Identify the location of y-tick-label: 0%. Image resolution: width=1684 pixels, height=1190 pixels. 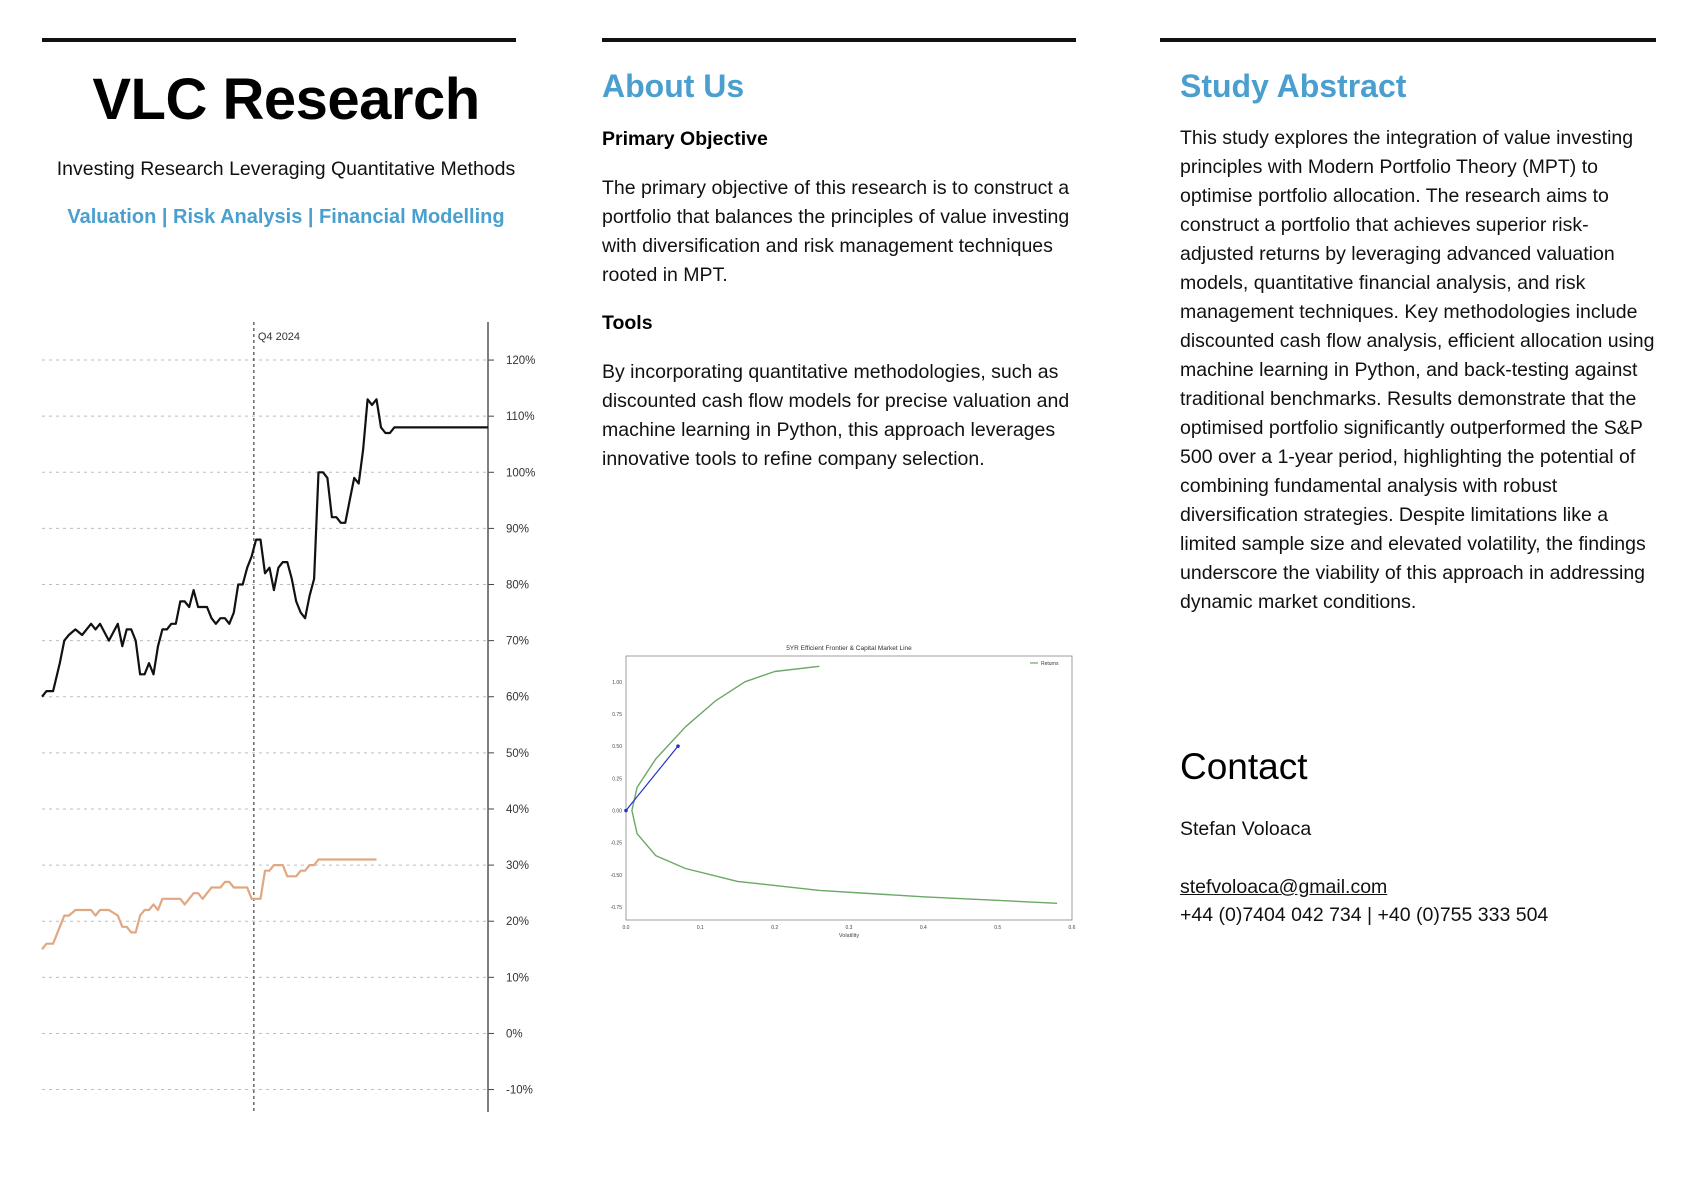
(514, 1034).